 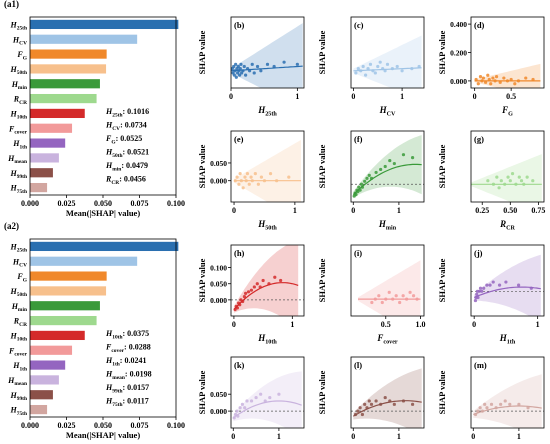 What do you see at coordinates (19, 144) in the screenshot?
I see `bar-label-H-1th: H1th` at bounding box center [19, 144].